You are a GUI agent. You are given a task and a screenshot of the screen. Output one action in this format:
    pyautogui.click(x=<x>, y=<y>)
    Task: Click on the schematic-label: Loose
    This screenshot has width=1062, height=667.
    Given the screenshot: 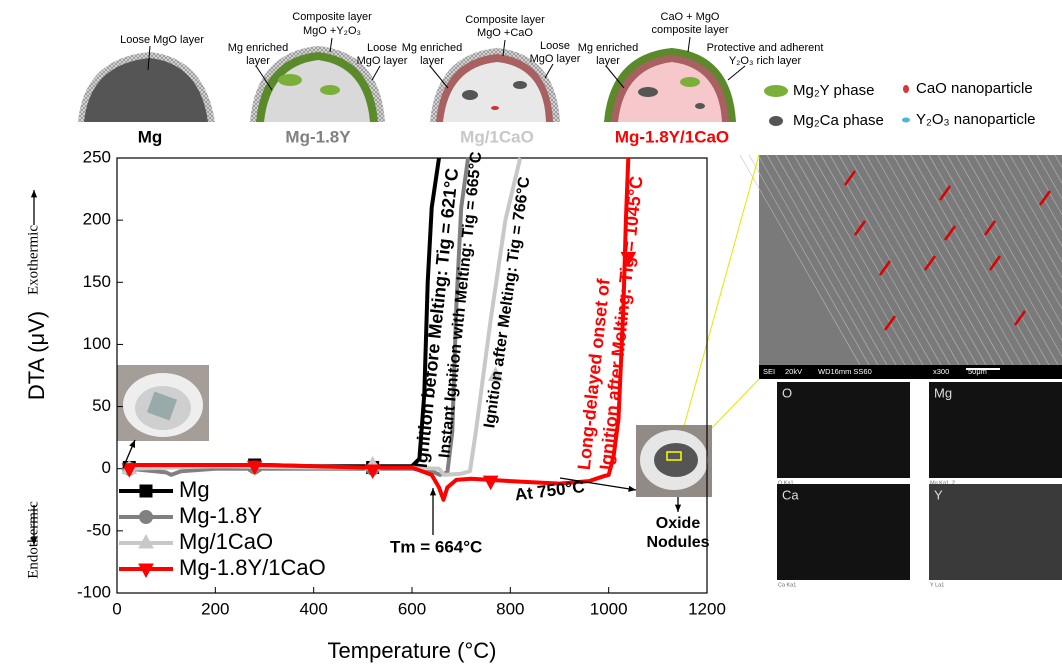 What is the action you would take?
    pyautogui.click(x=382, y=48)
    